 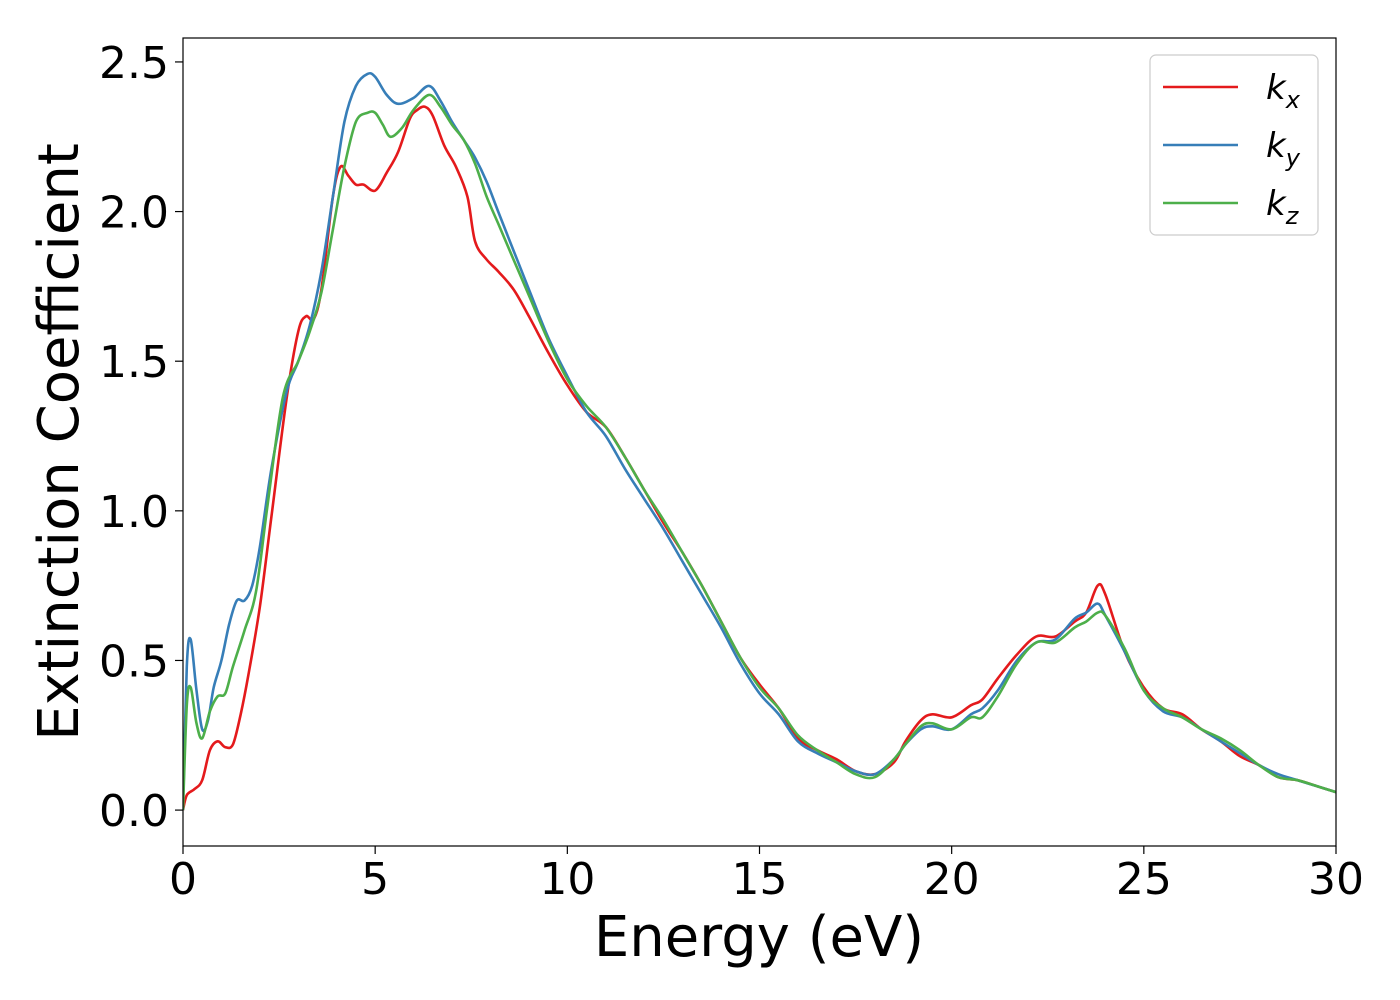 I want to click on legend-label-kz: kz, so click(x=1283, y=207).